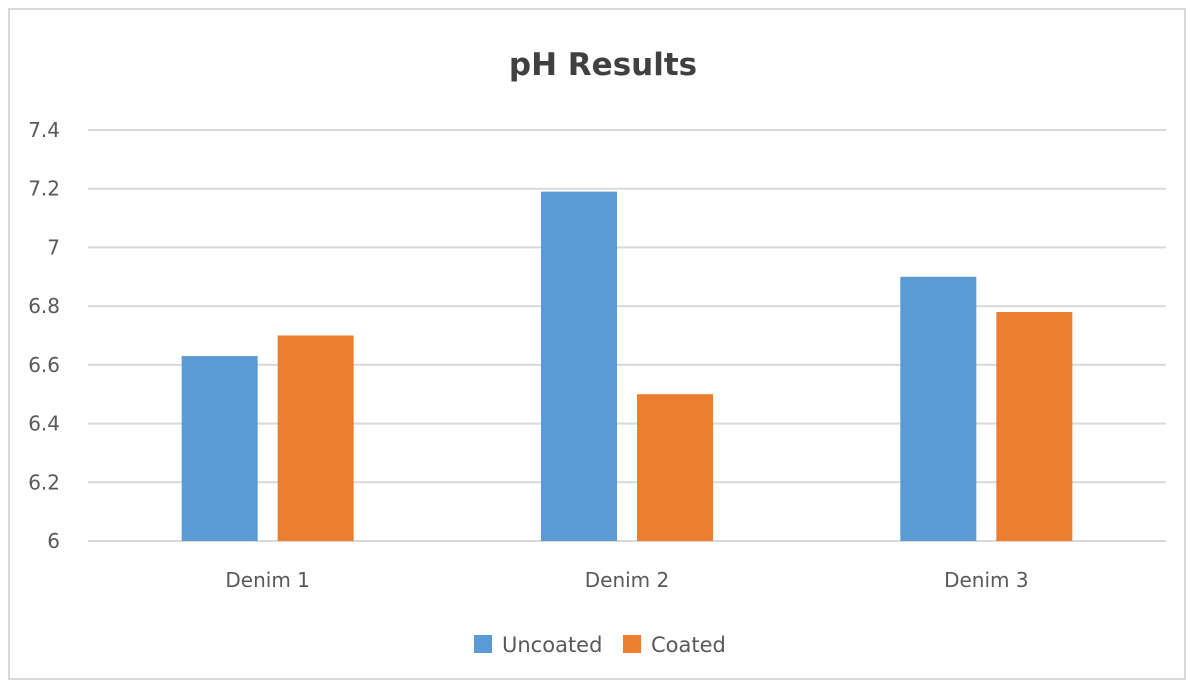  I want to click on legend: Uncoated Coated, so click(600, 645).